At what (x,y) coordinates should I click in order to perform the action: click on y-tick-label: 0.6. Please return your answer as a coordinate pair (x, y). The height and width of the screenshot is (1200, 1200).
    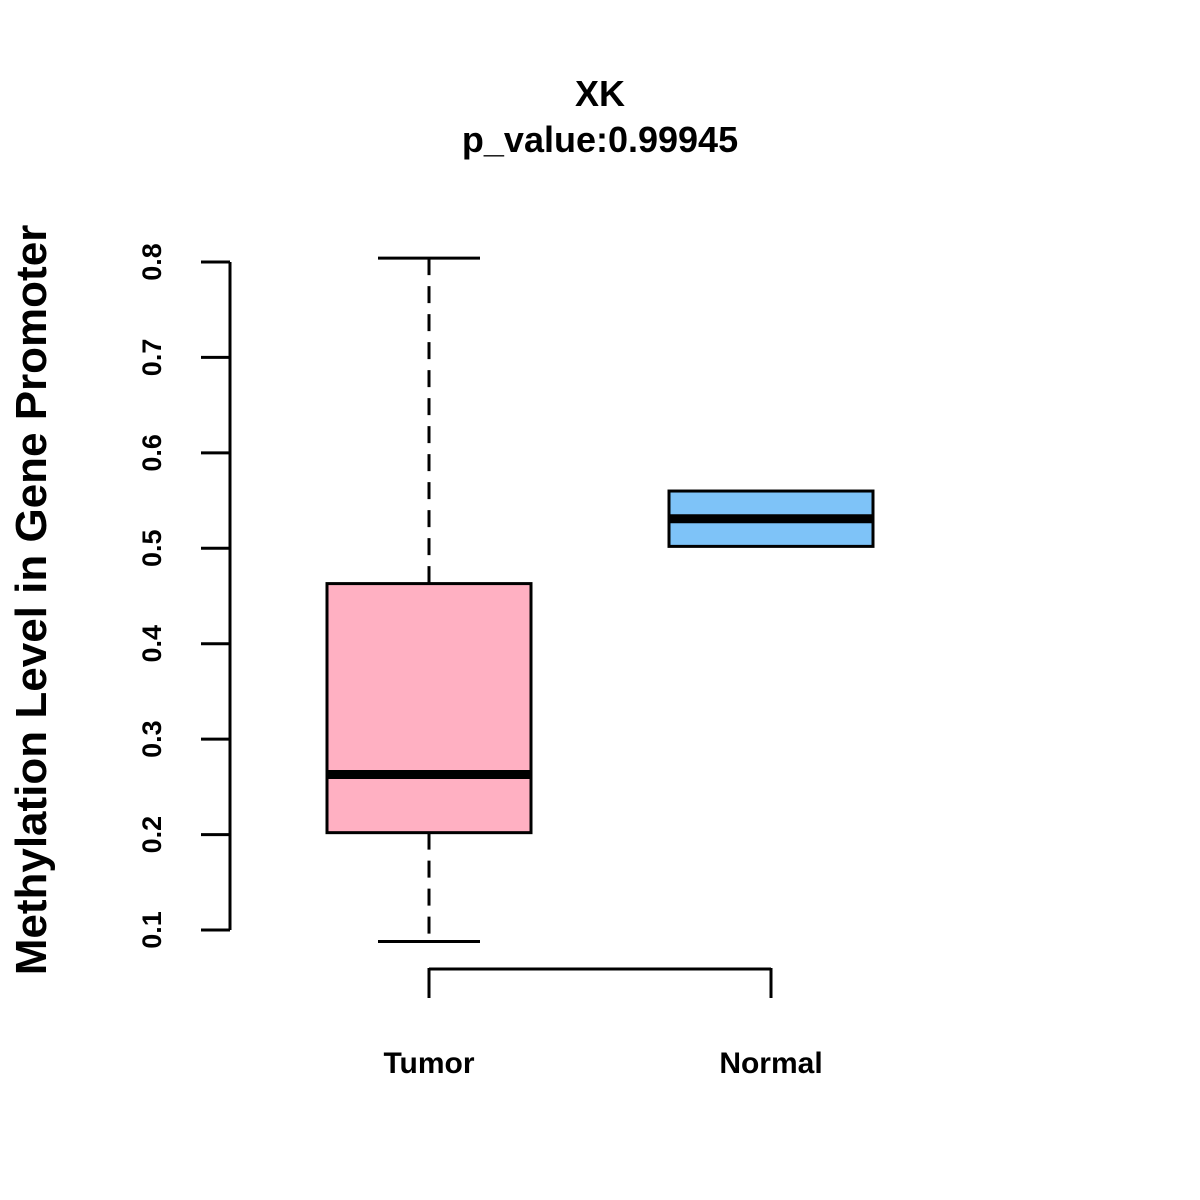
    Looking at the image, I should click on (152, 453).